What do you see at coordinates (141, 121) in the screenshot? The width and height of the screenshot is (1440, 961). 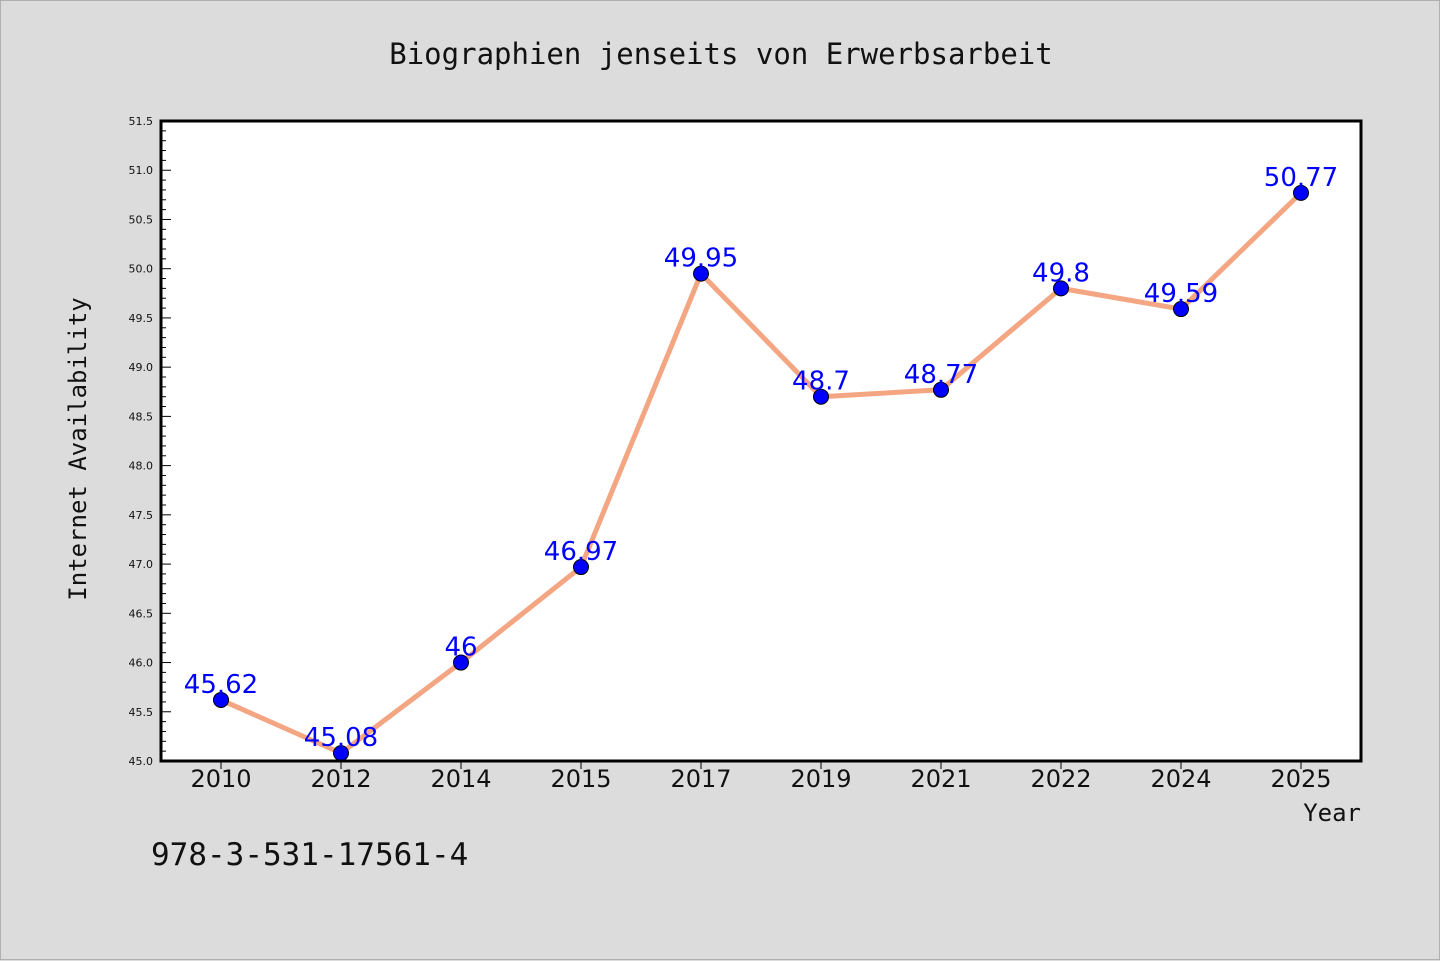 I see `y-tick-label: 51.5` at bounding box center [141, 121].